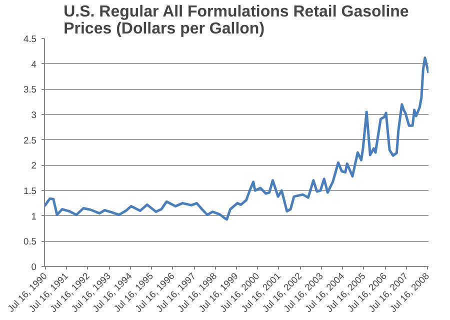  What do you see at coordinates (236, 21) in the screenshot?
I see `chart-title: U.S. Regular All Formulations Retail Gasoline Prices (Dollars per Gallon)` at bounding box center [236, 21].